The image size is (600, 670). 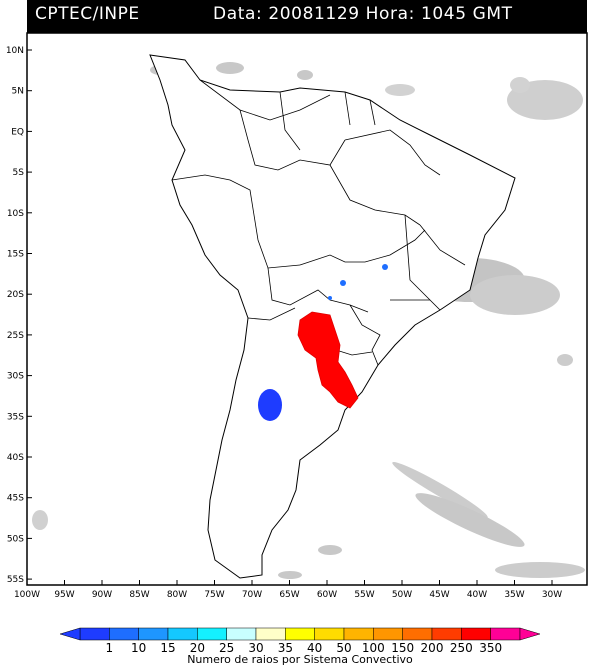 What do you see at coordinates (552, 595) in the screenshot?
I see `lon-label: 30W` at bounding box center [552, 595].